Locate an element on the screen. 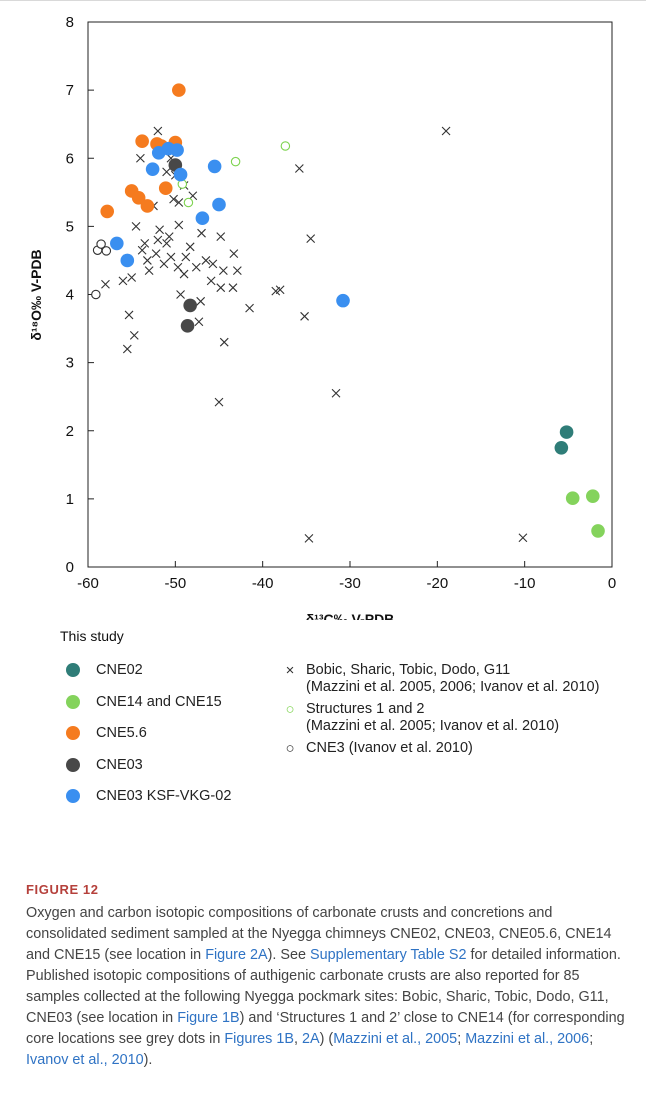 This screenshot has width=646, height=1113. legend-section-title: This study is located at coordinates (92, 636).